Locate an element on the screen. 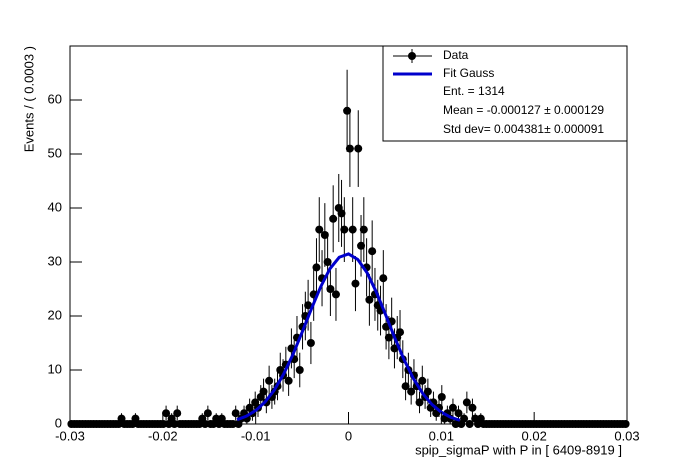  y-tick-label: 10 is located at coordinates (55, 368).